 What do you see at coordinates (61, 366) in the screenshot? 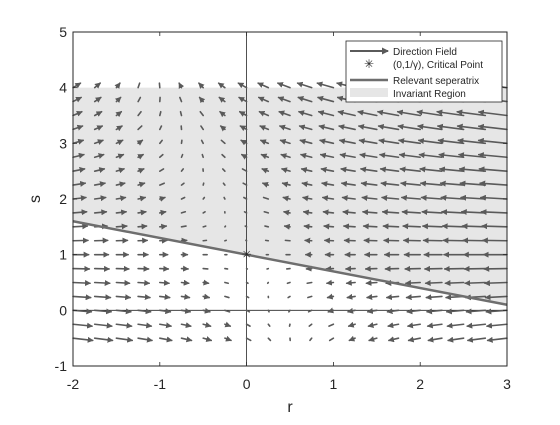
I see `y-tick-label: -1` at bounding box center [61, 366].